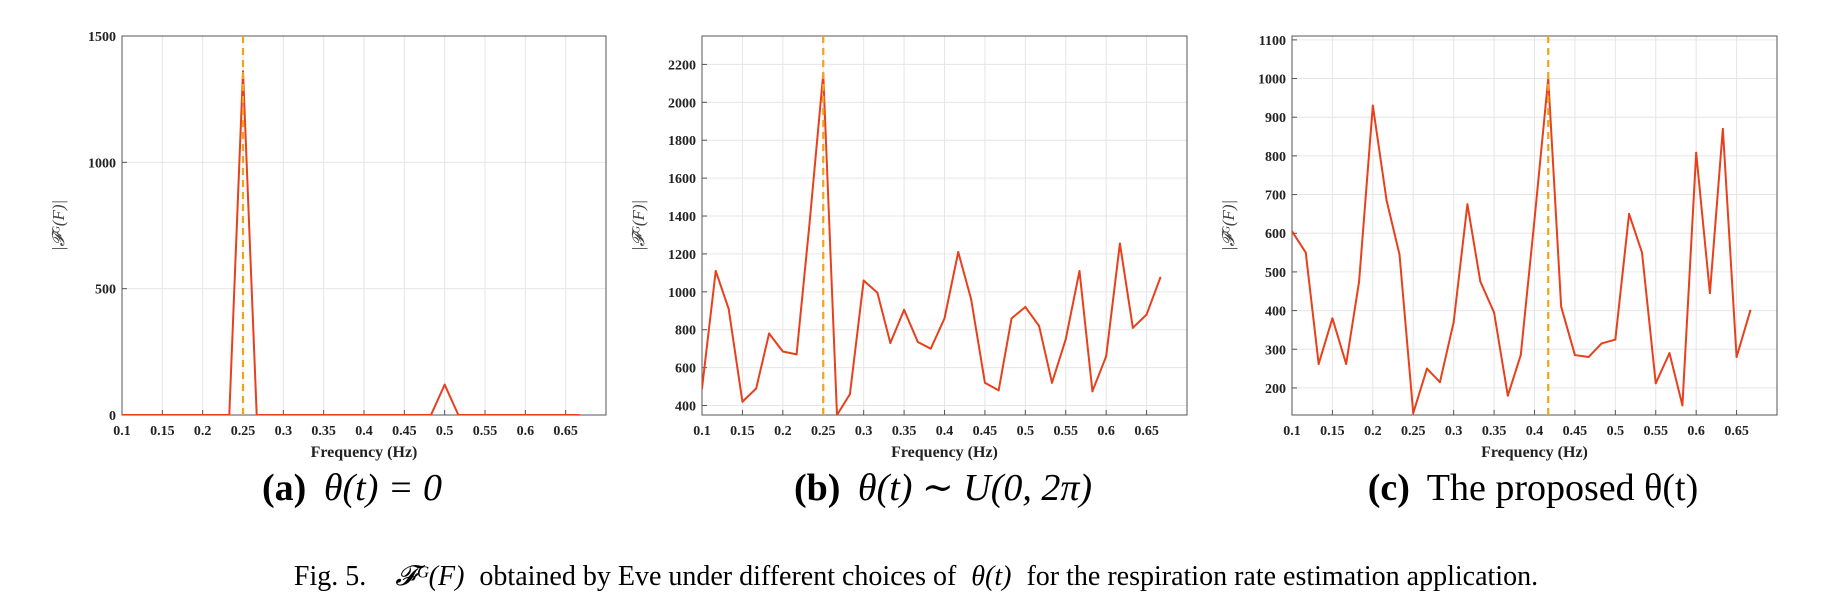  What do you see at coordinates (1275, 389) in the screenshot?
I see `panel-c-ytick-label-0: 200` at bounding box center [1275, 389].